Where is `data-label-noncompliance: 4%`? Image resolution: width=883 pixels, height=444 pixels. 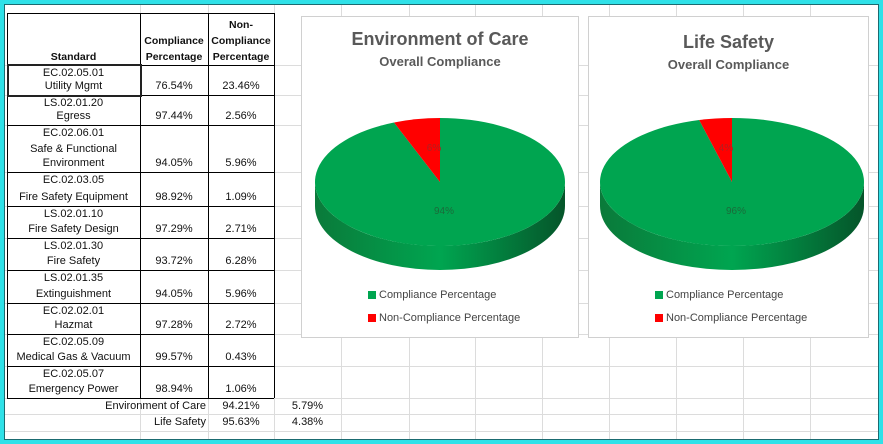 data-label-noncompliance: 4% is located at coordinates (726, 148).